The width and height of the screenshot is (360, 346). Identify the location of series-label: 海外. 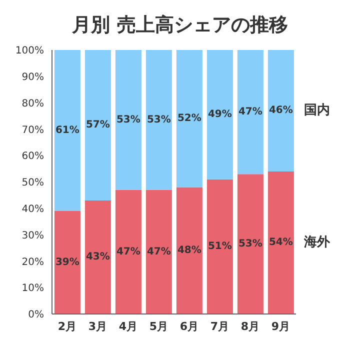
(317, 243).